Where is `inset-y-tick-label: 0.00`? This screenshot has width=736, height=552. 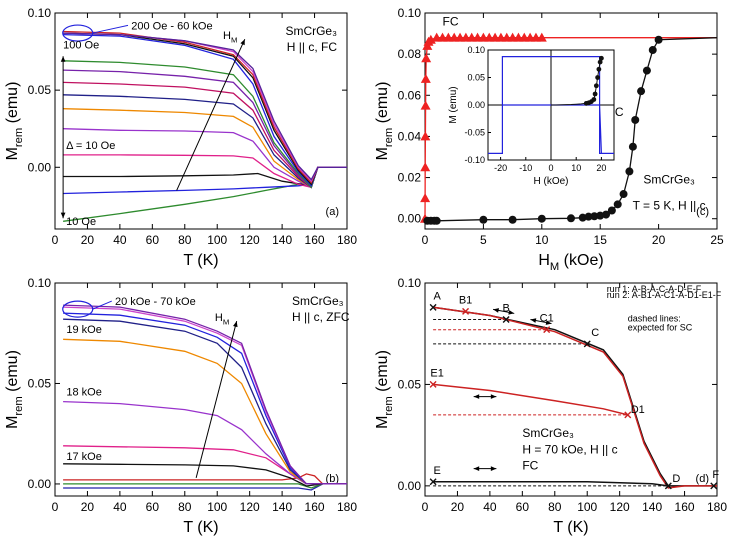 inset-y-tick-label: 0.00 is located at coordinates (476, 105).